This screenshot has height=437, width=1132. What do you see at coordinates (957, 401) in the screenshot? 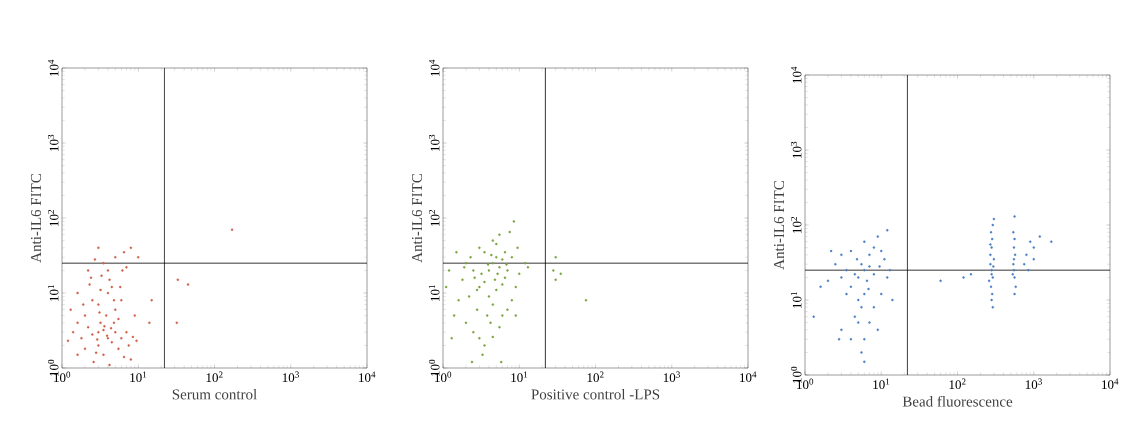
I see `x-axis-title: Bead fluorescence` at bounding box center [957, 401].